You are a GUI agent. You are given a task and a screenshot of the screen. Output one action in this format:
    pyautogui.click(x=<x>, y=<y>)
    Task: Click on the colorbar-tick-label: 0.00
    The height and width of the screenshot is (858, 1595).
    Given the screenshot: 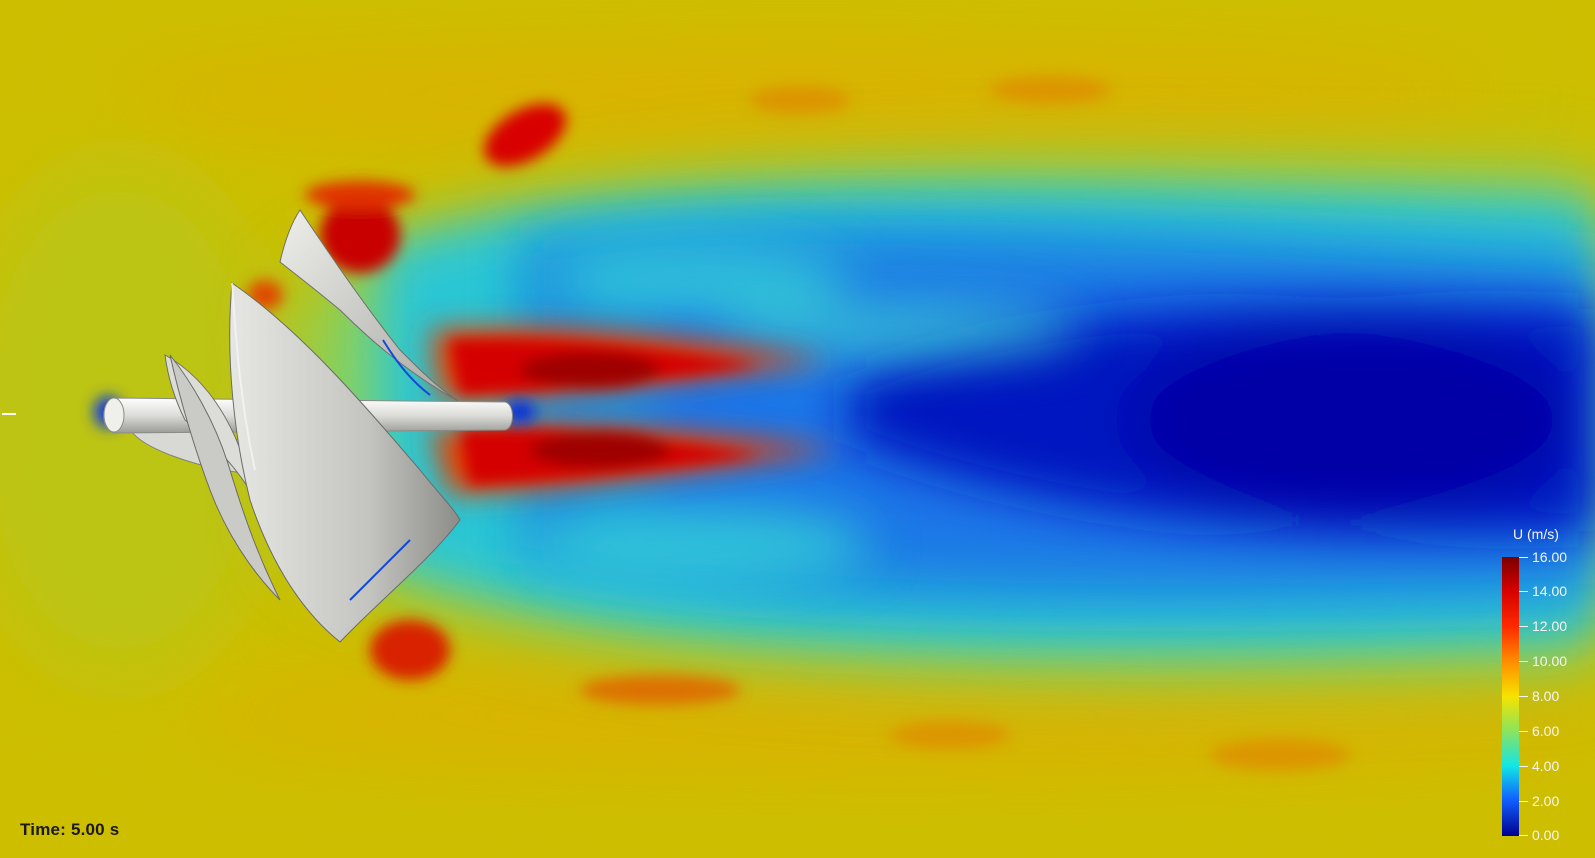 What is the action you would take?
    pyautogui.click(x=1546, y=835)
    